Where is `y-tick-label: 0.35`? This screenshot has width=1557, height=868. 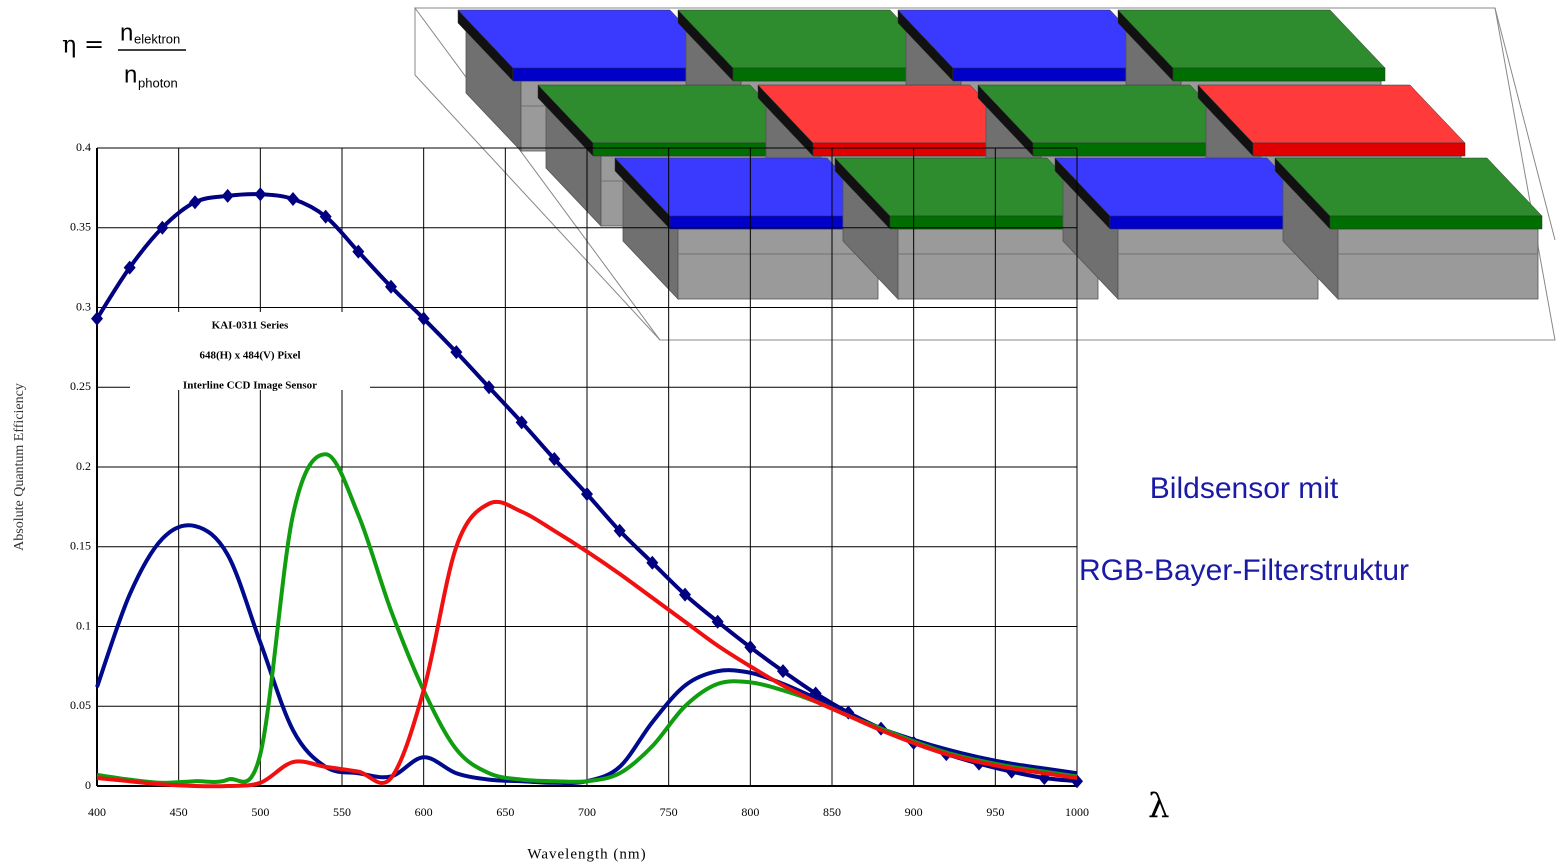
y-tick-label: 0.35 is located at coordinates (80, 227).